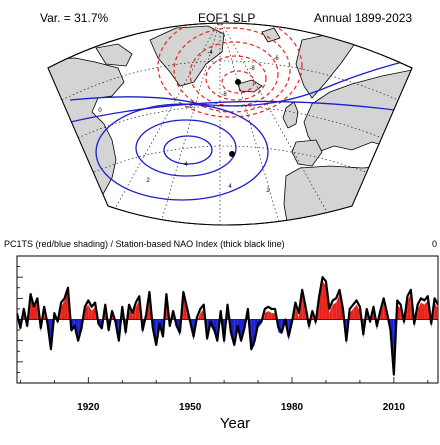 The image size is (440, 445). I want to click on timeseries-header-right: 0, so click(434, 244).